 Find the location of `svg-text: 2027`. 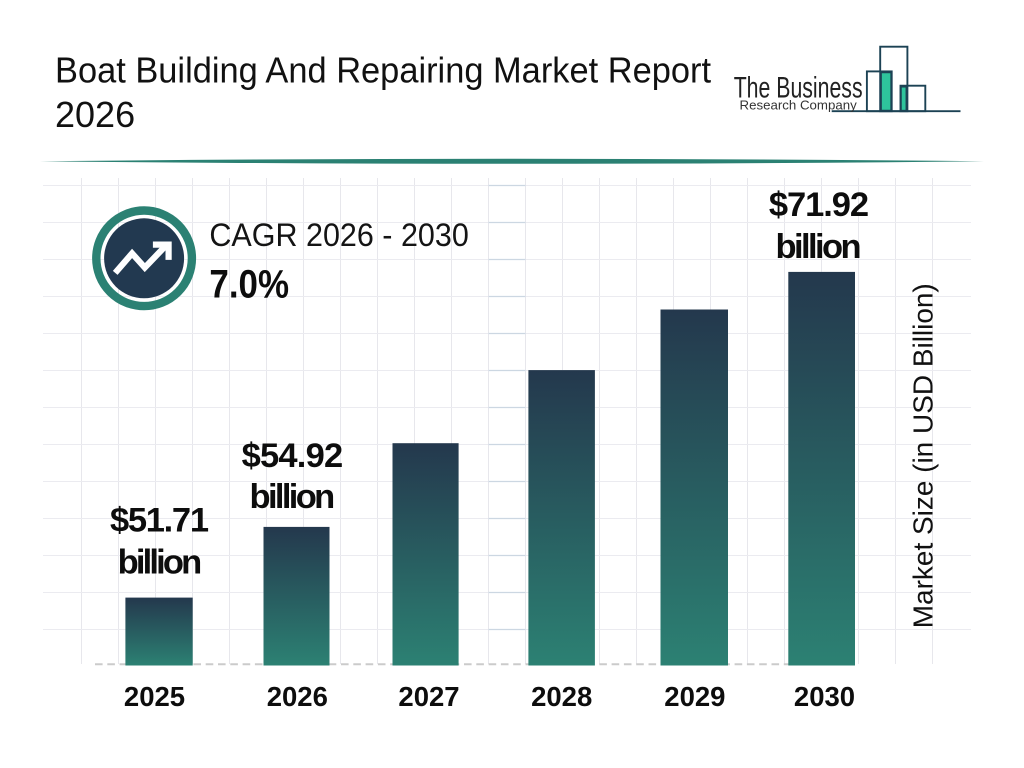

svg-text: 2027 is located at coordinates (428, 696).